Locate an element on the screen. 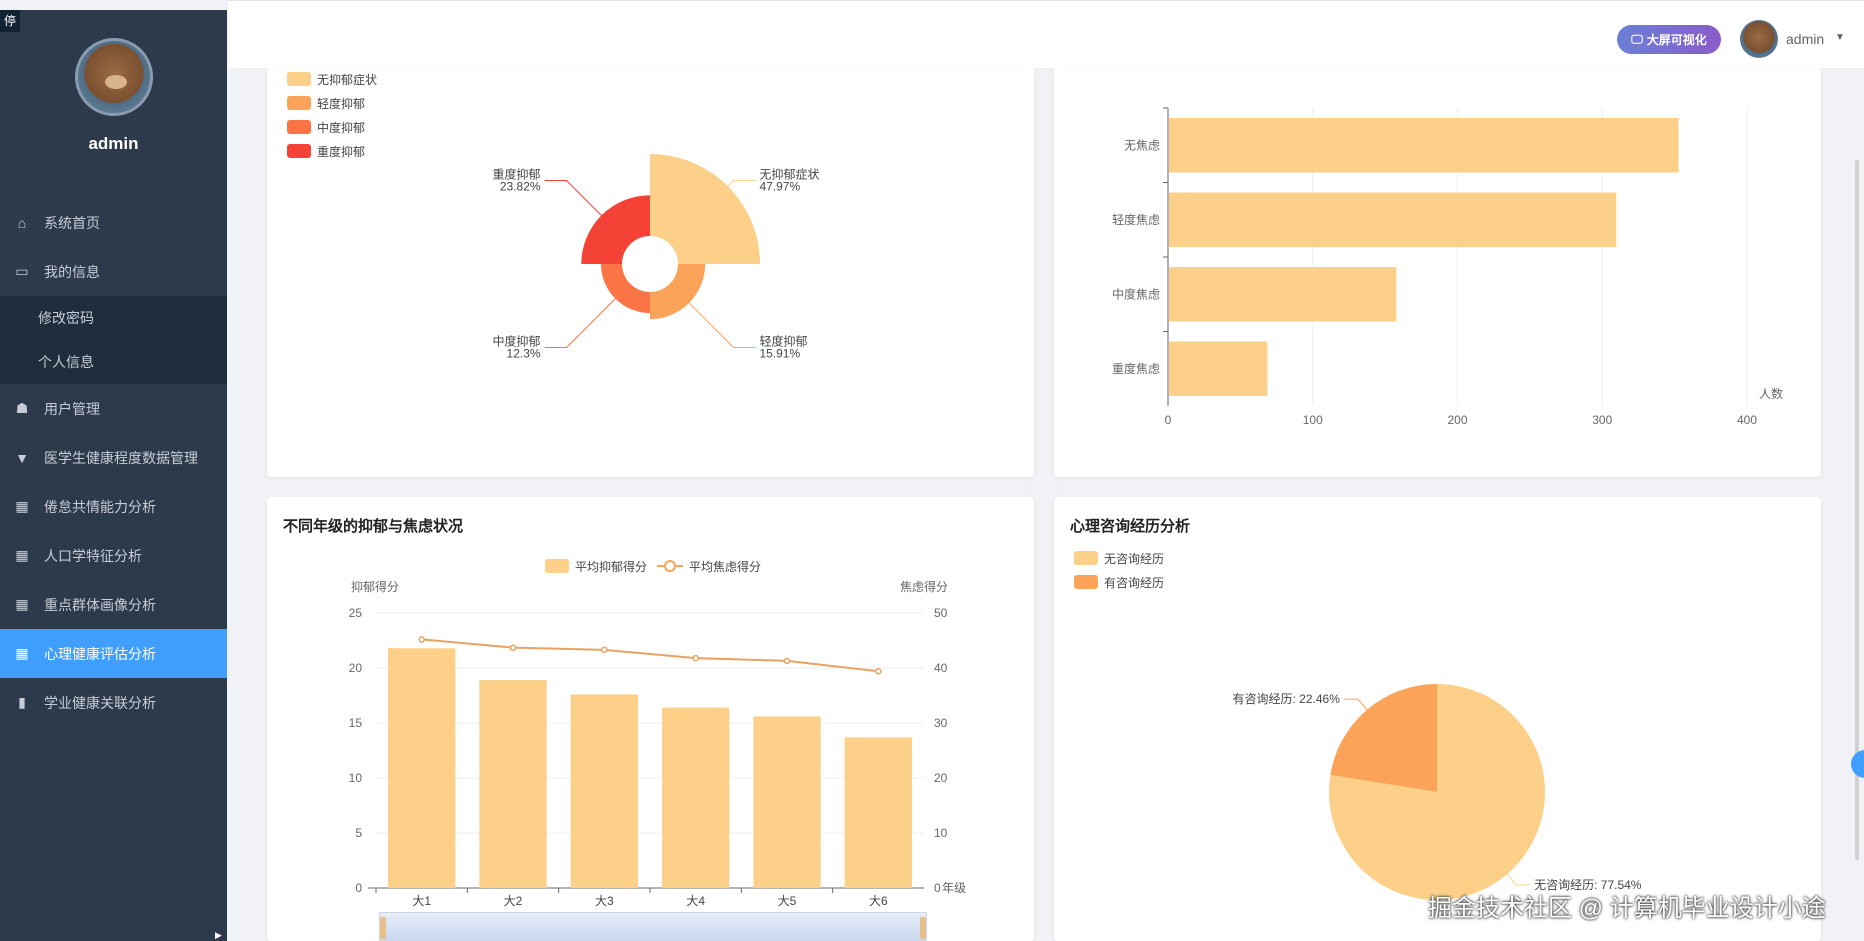 The image size is (1864, 941). counseling-slice-label: 有咨询经历: 22.46% is located at coordinates (1287, 698).